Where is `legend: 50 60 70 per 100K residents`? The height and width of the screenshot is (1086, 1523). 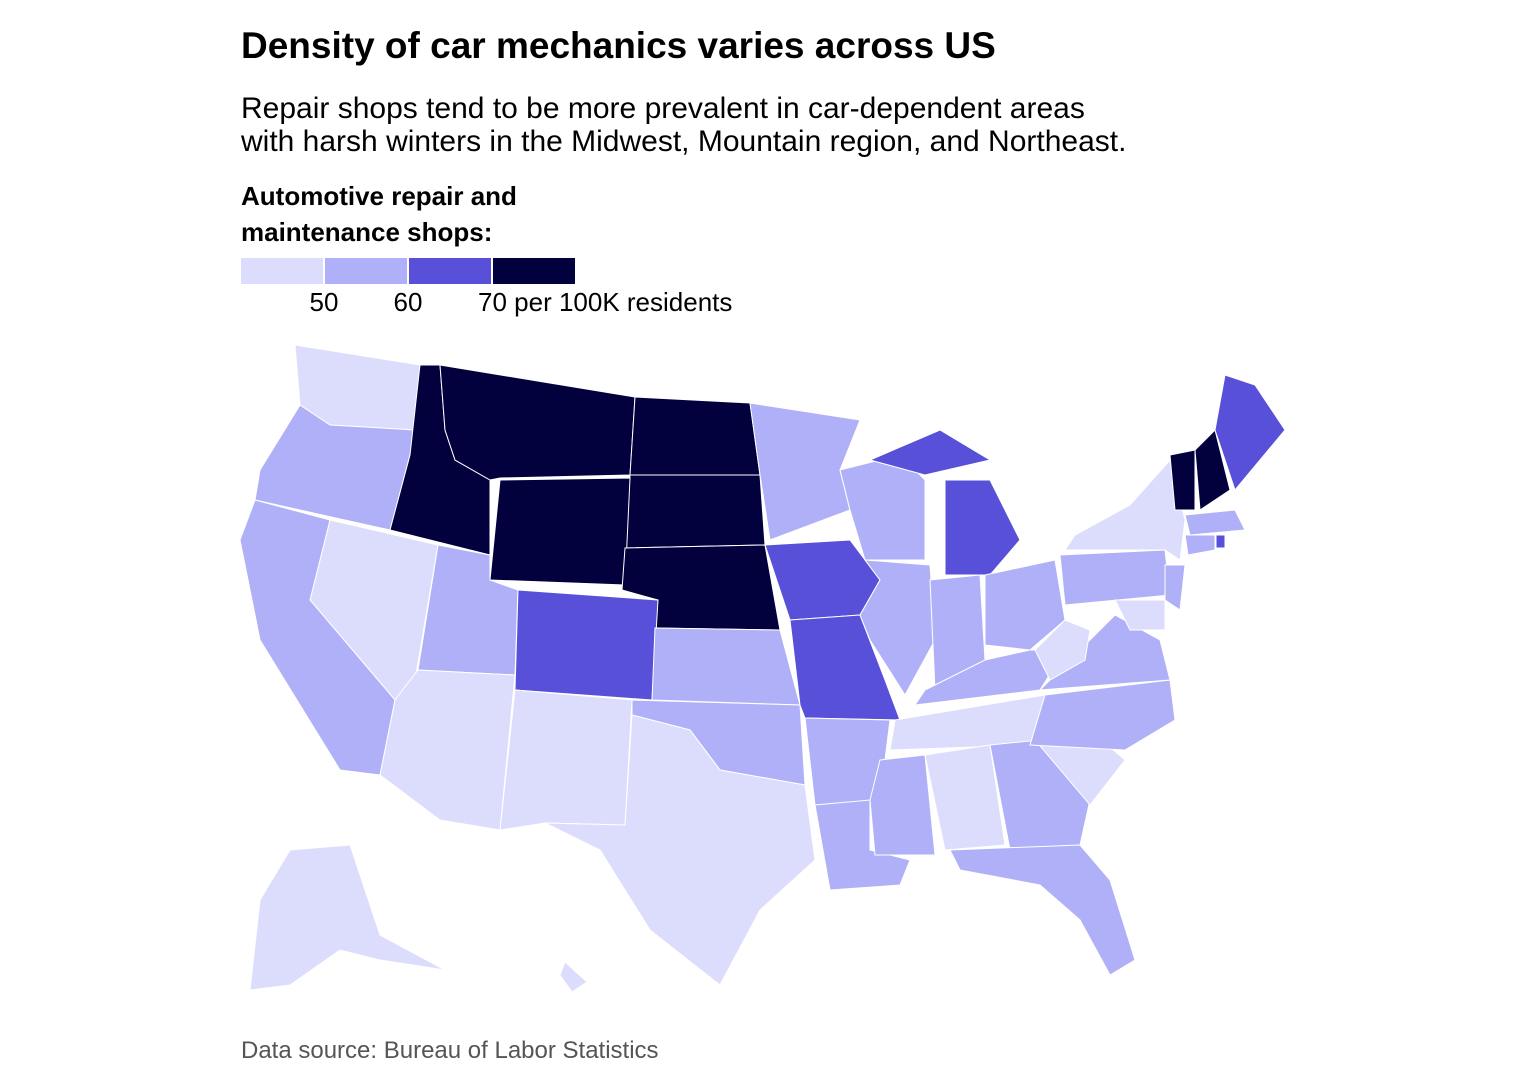 legend: 50 60 70 per 100K residents is located at coordinates (486, 287).